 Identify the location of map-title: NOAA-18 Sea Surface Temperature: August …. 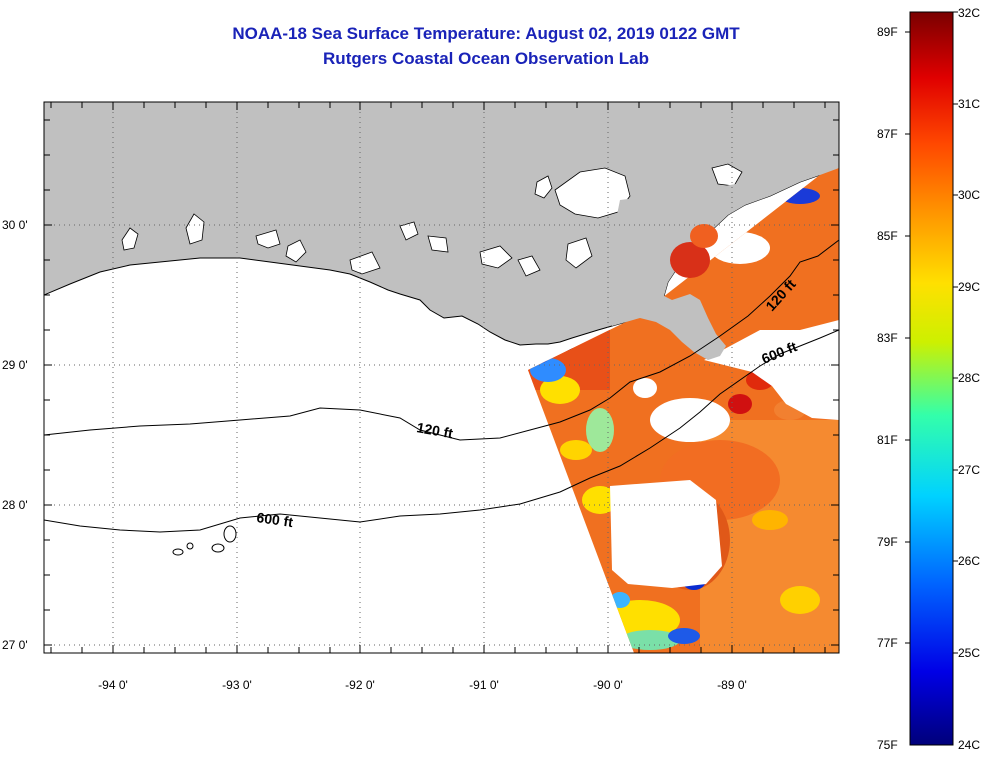
(486, 33).